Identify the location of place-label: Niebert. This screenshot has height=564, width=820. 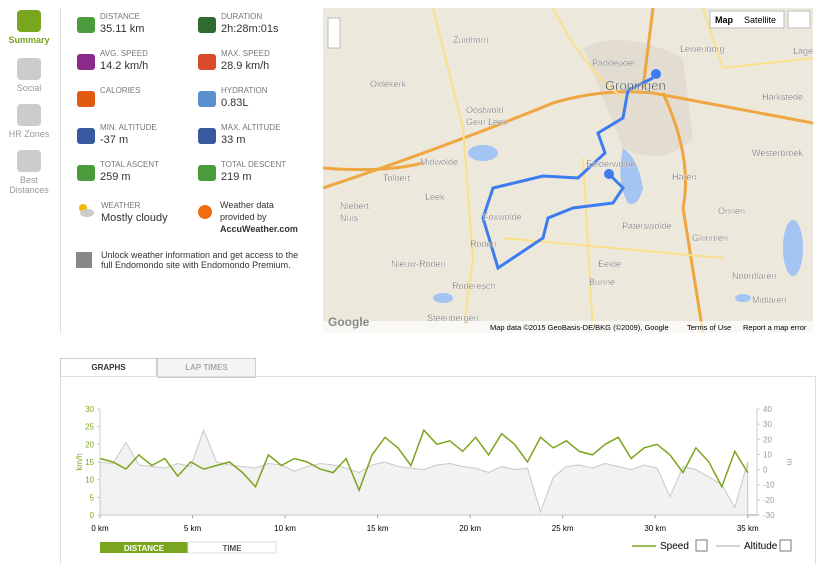
(355, 206).